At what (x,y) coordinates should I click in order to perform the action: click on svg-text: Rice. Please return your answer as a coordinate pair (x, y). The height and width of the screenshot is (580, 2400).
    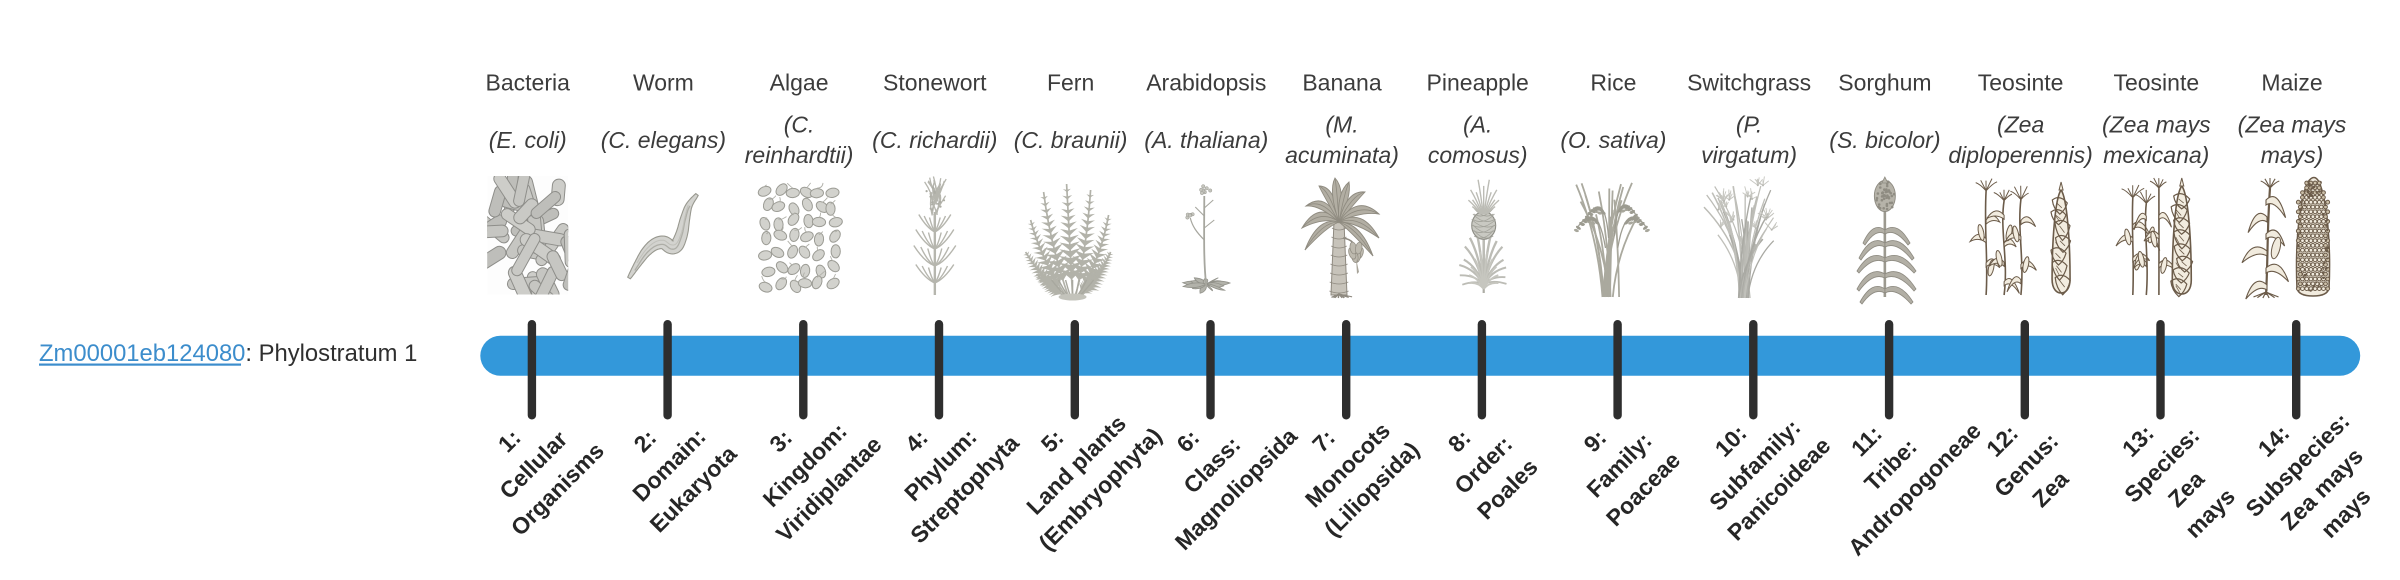
    Looking at the image, I should click on (1613, 83).